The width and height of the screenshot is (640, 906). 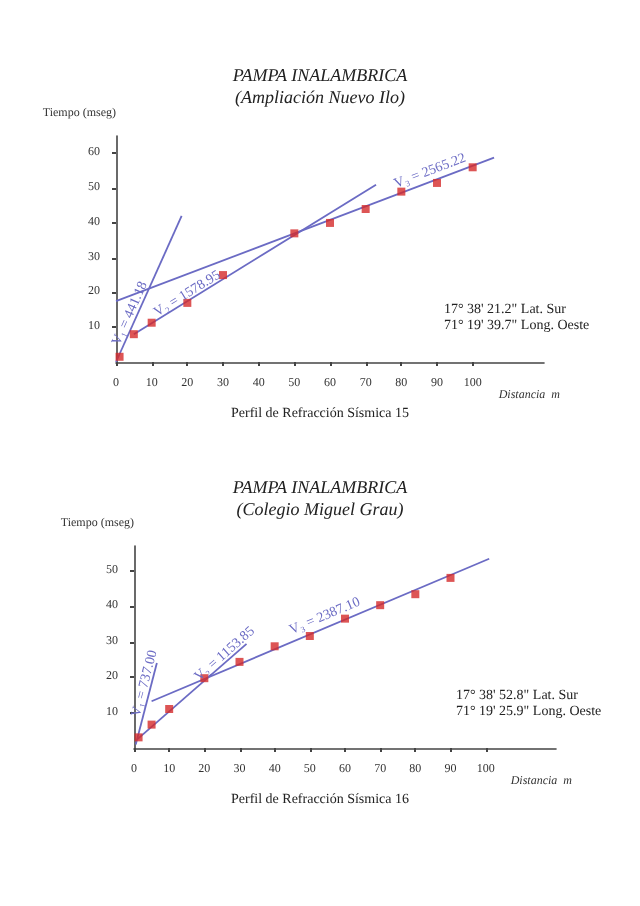 I want to click on chart-subtitle: (Colegio Miguel Grau), so click(x=320, y=509).